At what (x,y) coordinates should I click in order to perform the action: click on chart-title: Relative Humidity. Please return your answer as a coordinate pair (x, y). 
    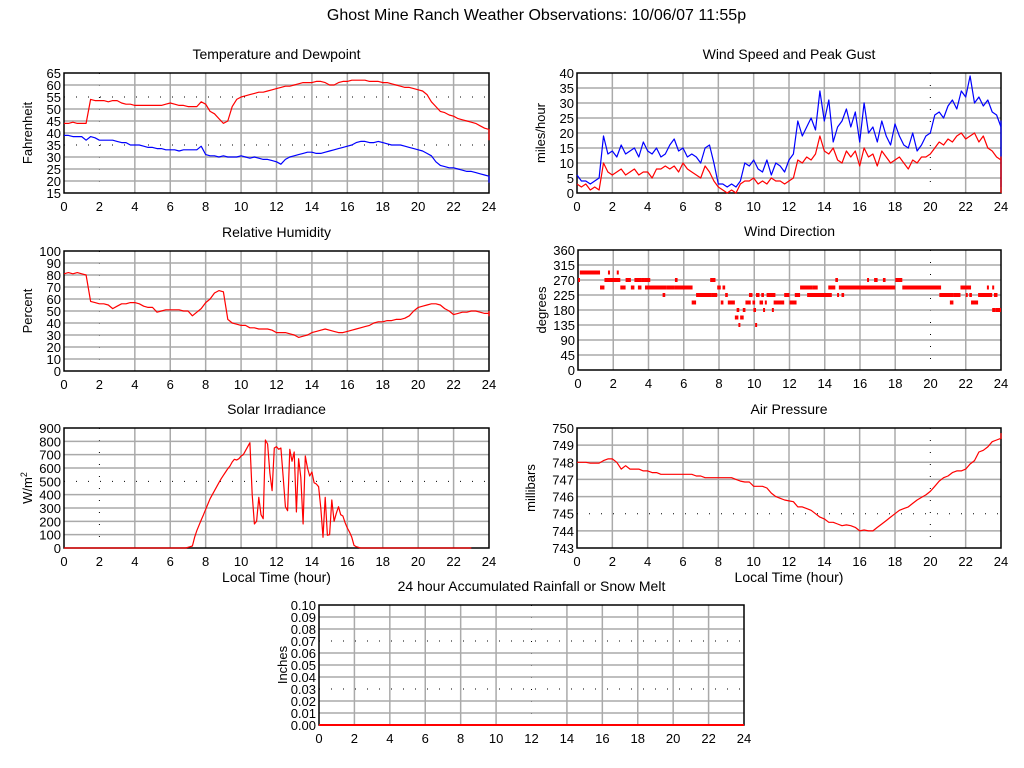
    Looking at the image, I should click on (276, 232).